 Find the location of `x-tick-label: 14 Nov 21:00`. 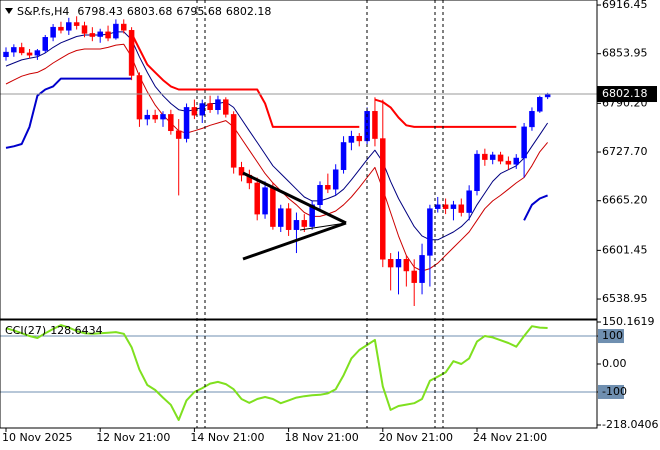

x-tick-label: 14 Nov 21:00 is located at coordinates (227, 437).